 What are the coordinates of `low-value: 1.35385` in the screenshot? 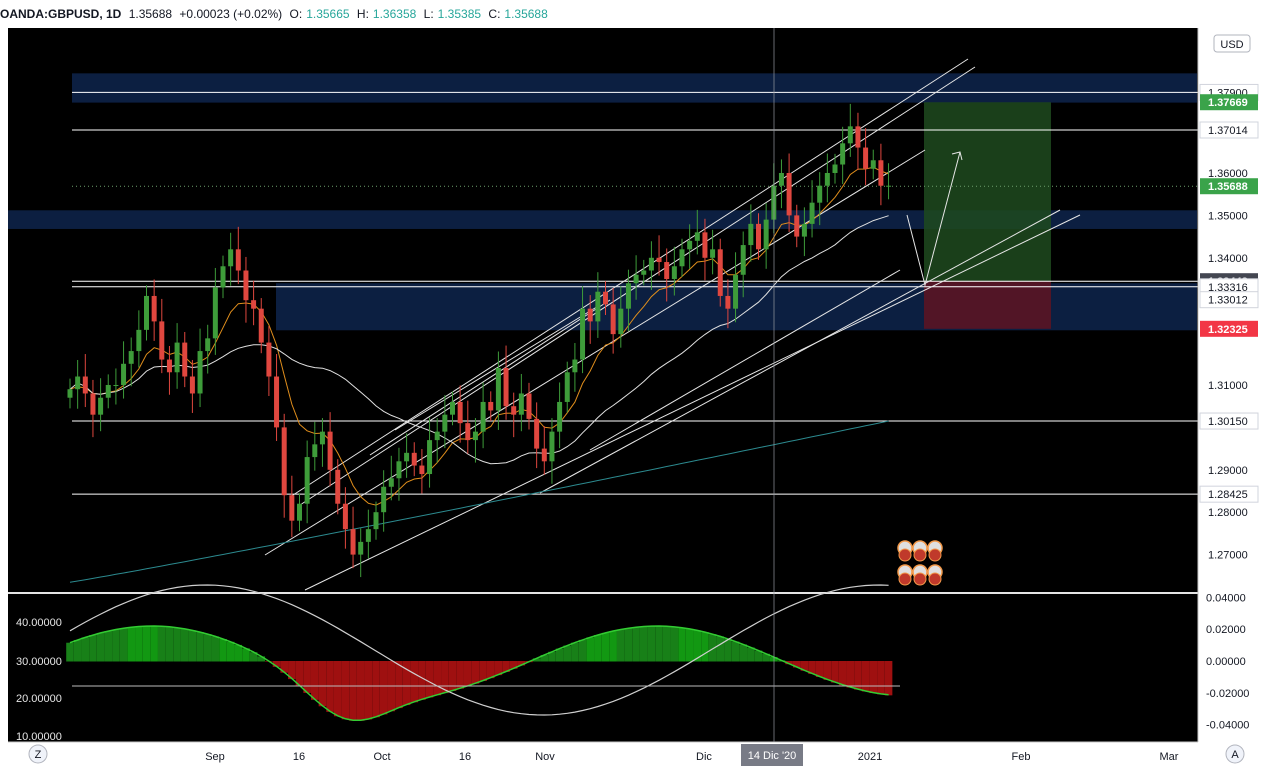 It's located at (459, 14).